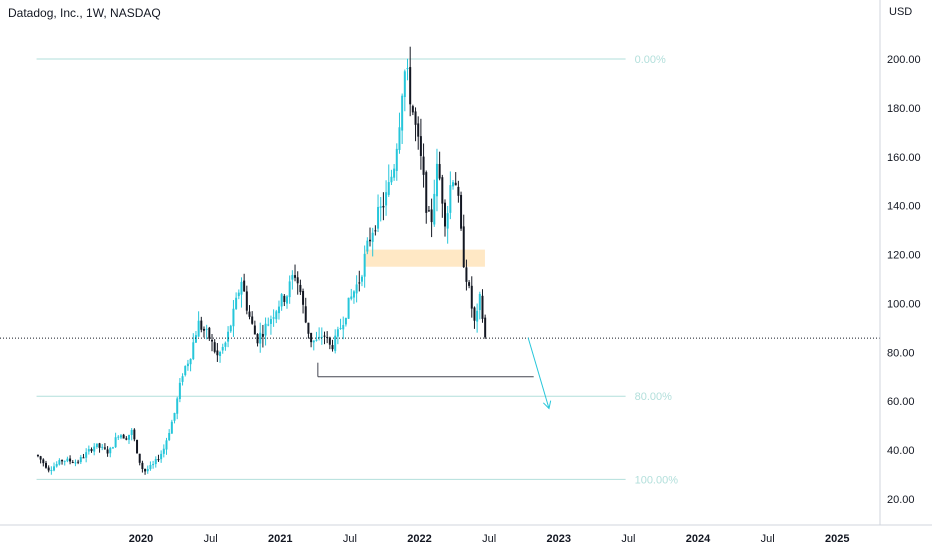 The height and width of the screenshot is (550, 932). What do you see at coordinates (698, 539) in the screenshot?
I see `x-tick-label: 2024` at bounding box center [698, 539].